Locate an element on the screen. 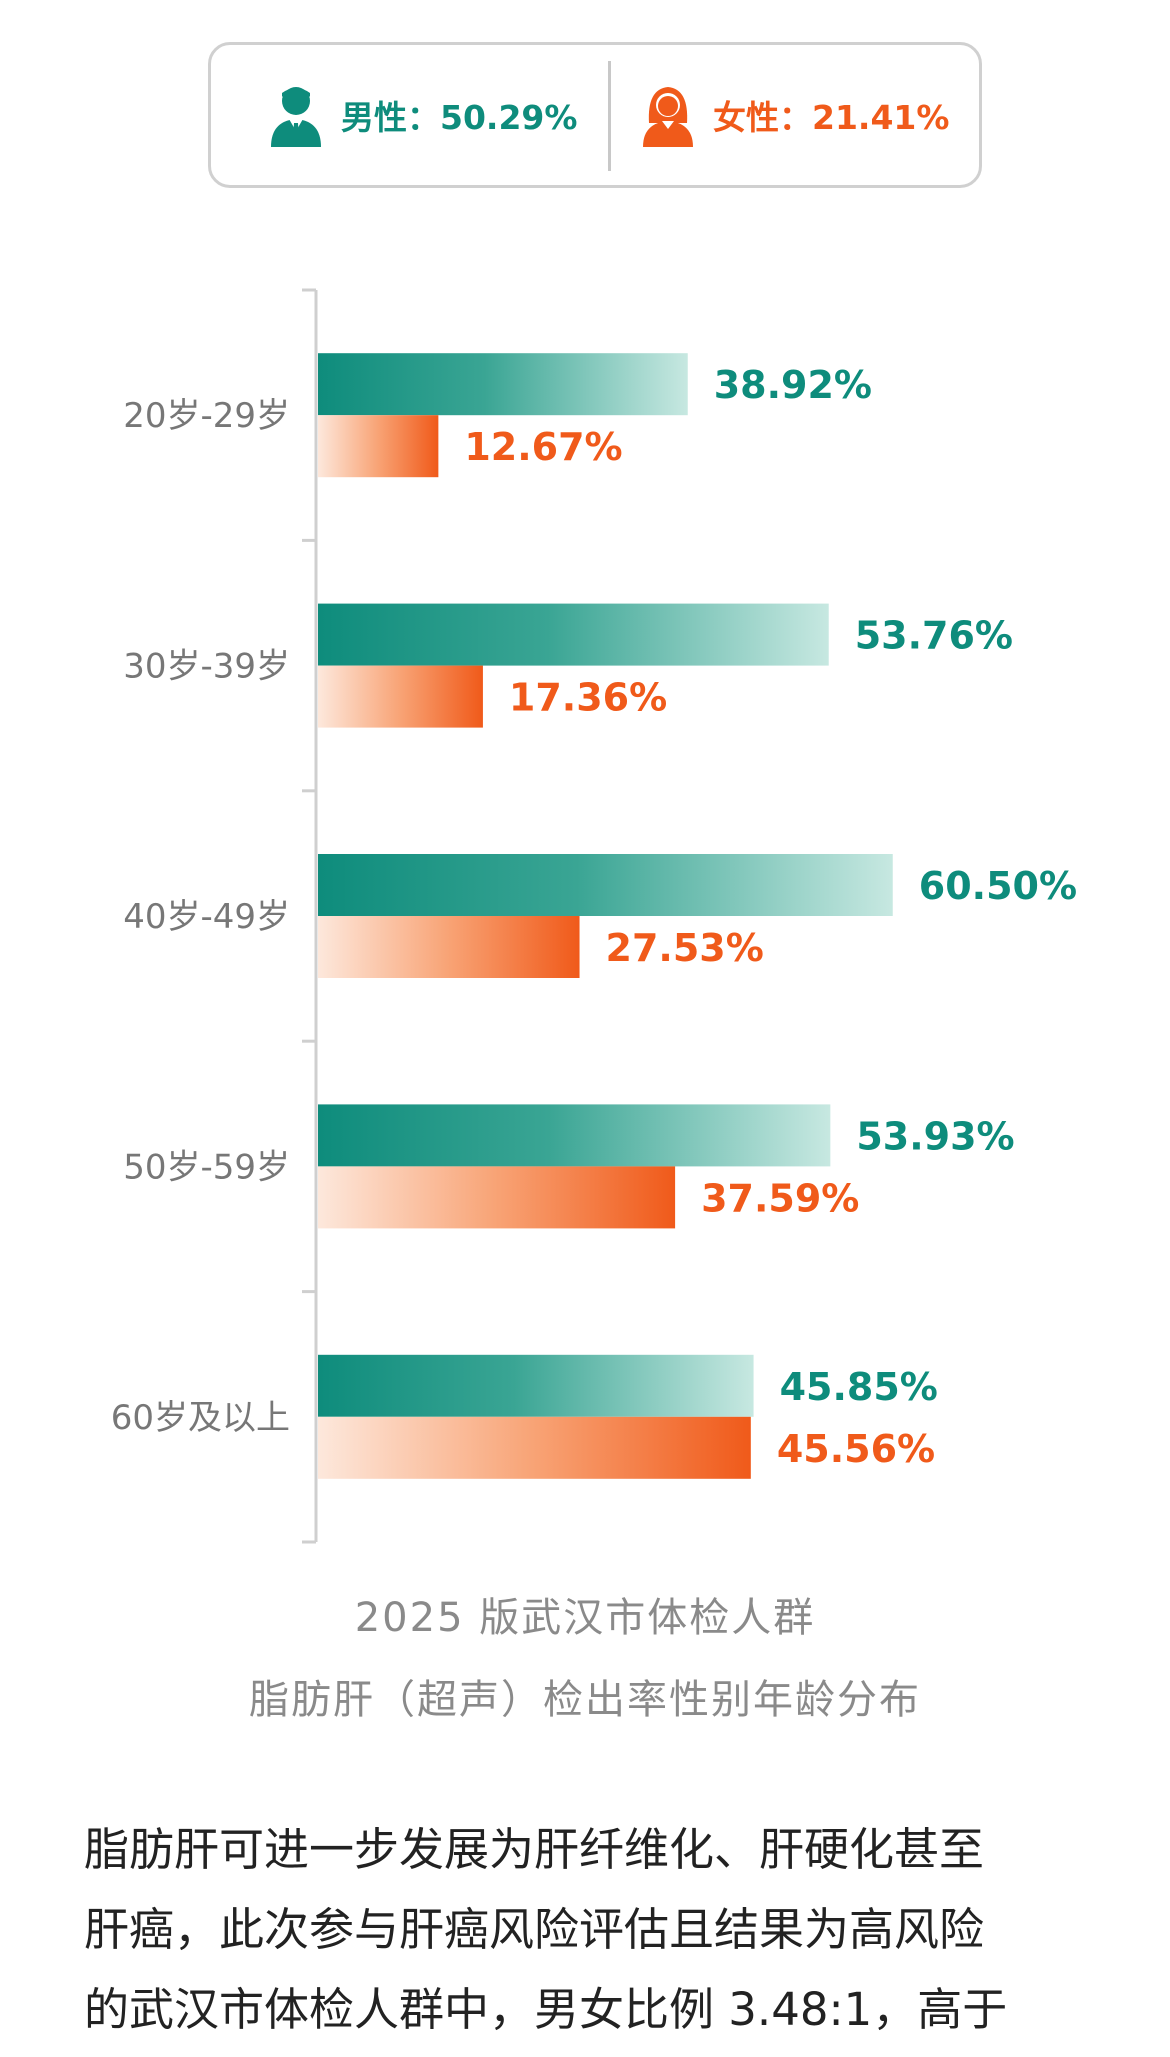 The image size is (1170, 2057). chart-title: 2025 版武汉市体检人群 is located at coordinates (585, 1618).